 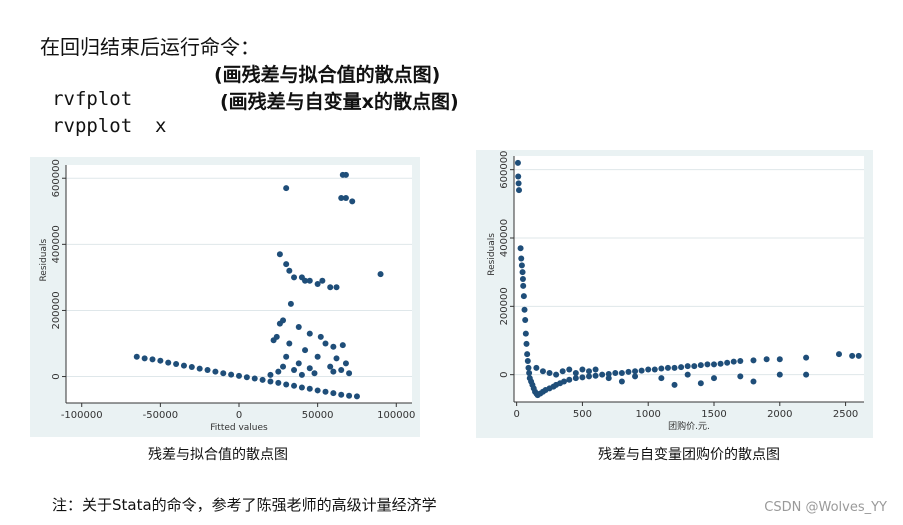 I want to click on x-axis-title: 团购价.元., so click(x=689, y=426).